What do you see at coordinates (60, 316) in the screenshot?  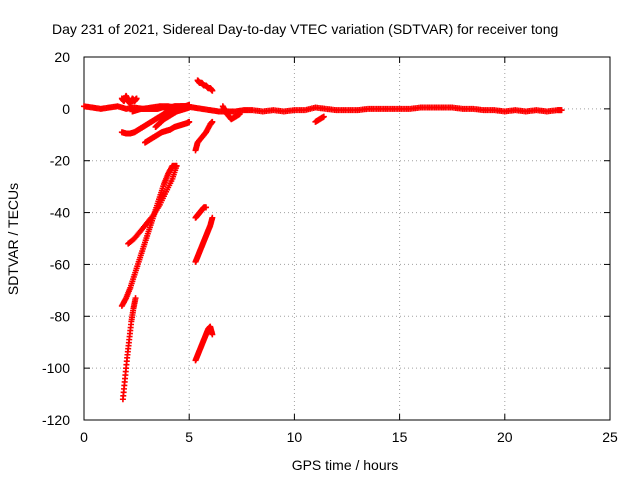 I see `y-tick-label: -80` at bounding box center [60, 316].